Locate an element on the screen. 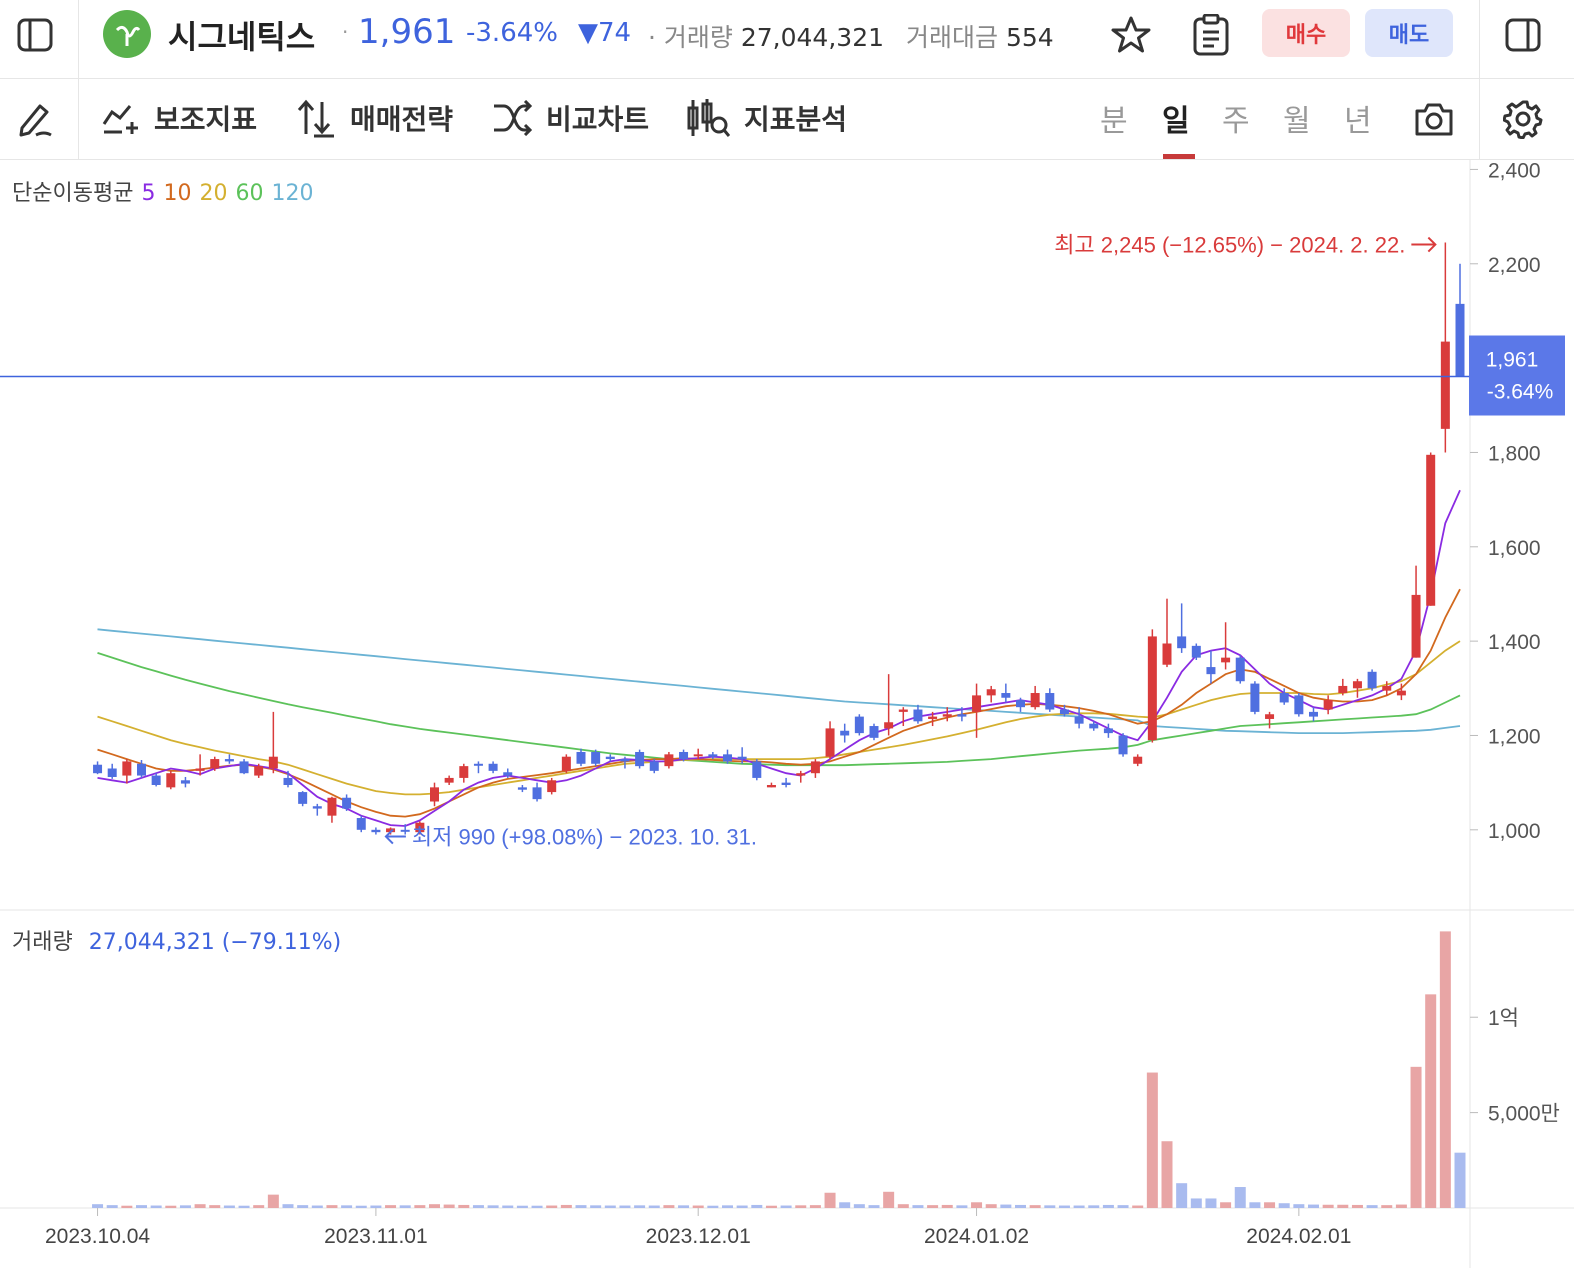 Image resolution: width=1574 pixels, height=1272 pixels. star-icon is located at coordinates (1131, 35).